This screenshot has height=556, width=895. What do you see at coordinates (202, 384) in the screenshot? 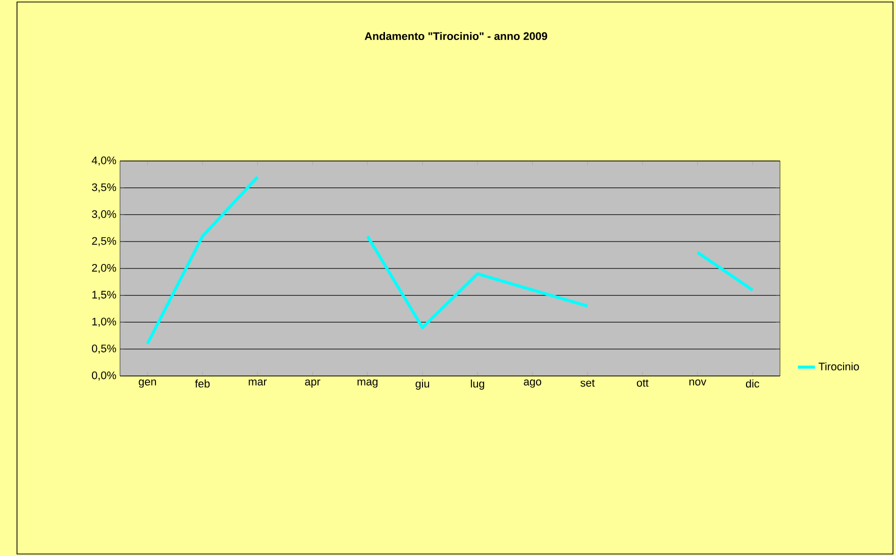
I see `x-tick-label: feb` at bounding box center [202, 384].